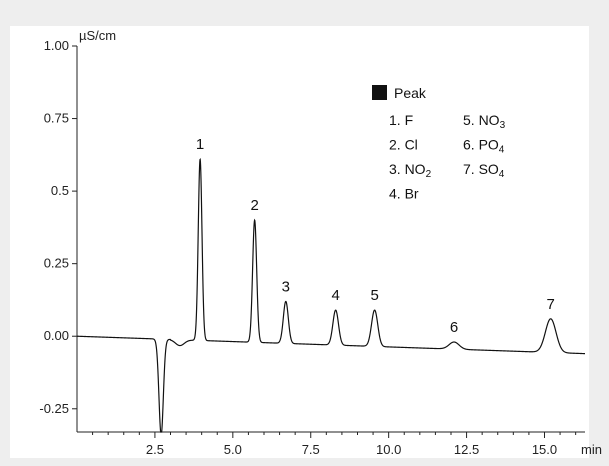 This screenshot has width=609, height=466. What do you see at coordinates (484, 146) in the screenshot?
I see `legend-item: 6. PO4` at bounding box center [484, 146].